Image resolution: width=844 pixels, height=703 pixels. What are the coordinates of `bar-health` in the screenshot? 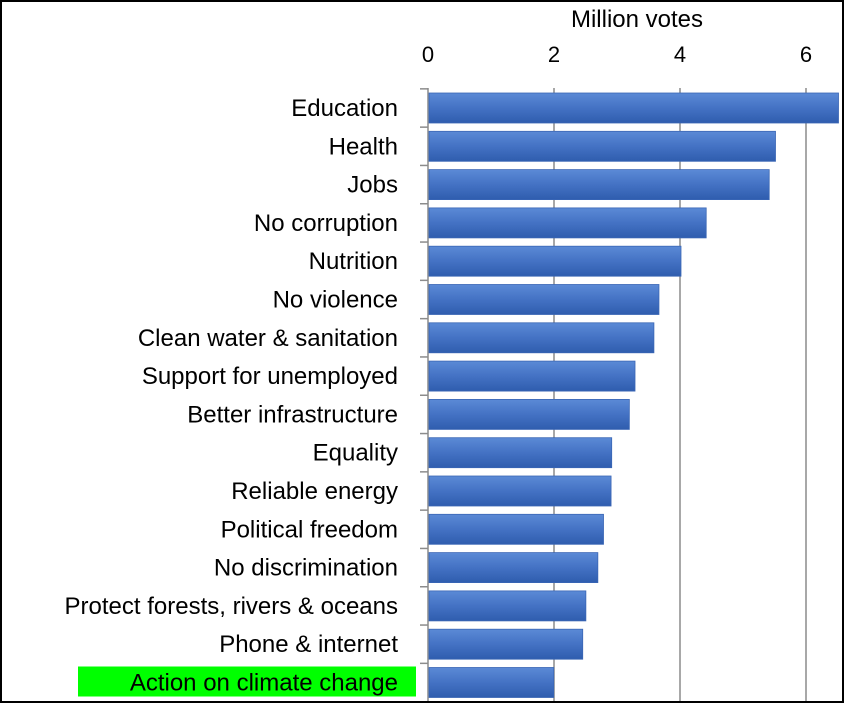 It's located at (602, 146).